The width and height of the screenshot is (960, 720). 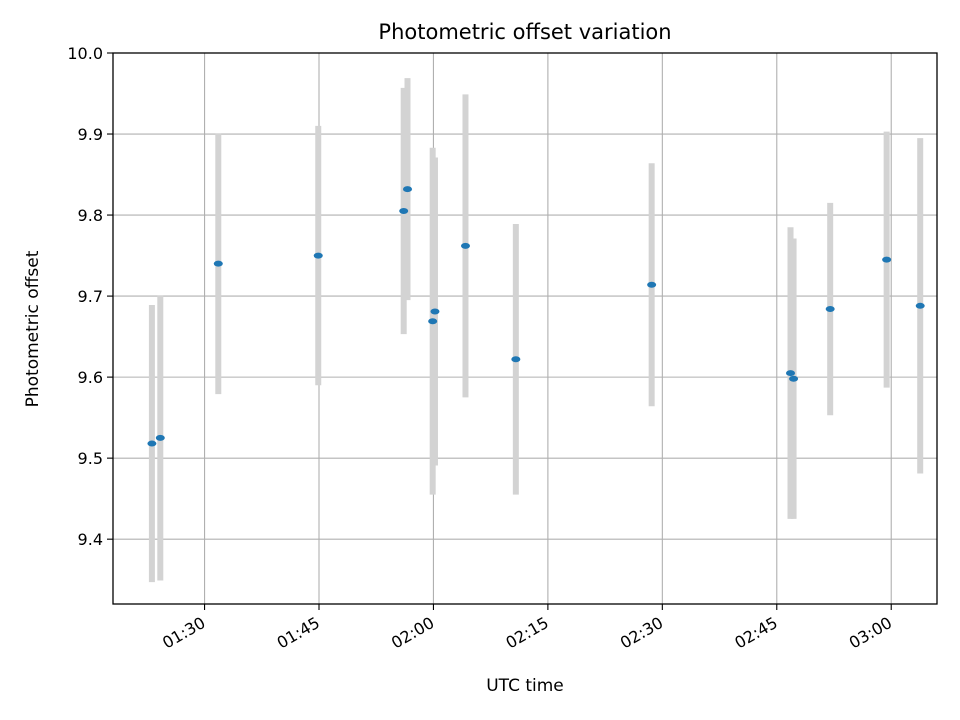 What do you see at coordinates (33, 328) in the screenshot?
I see `y-axis-label: Photometric offset` at bounding box center [33, 328].